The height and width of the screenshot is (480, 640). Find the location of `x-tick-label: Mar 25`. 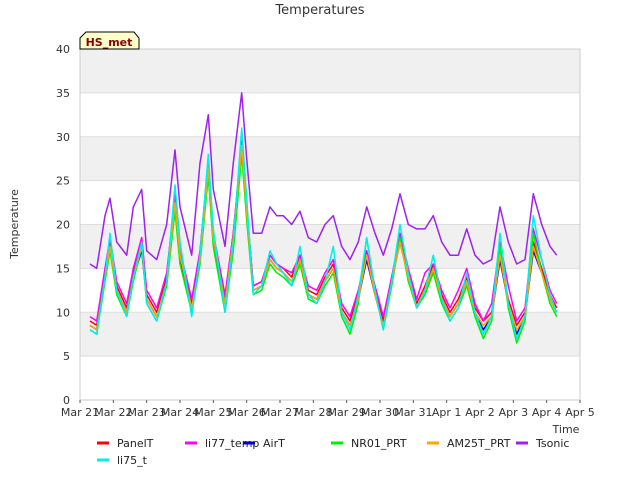

x-tick-label: Mar 25 is located at coordinates (213, 412).